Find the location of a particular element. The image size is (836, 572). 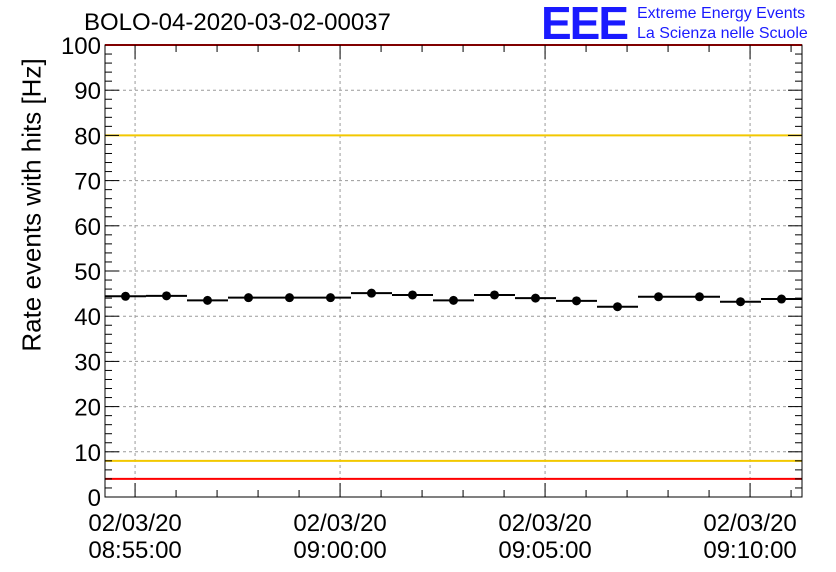

y-tick-label: 30 is located at coordinates (87, 362).